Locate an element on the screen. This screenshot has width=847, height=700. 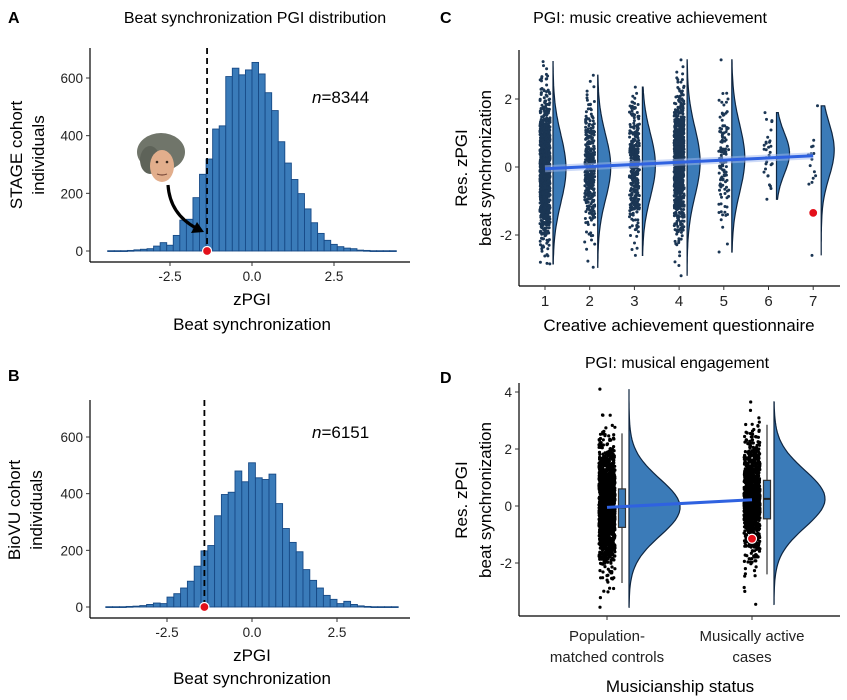
panel-c-ylabel-line2: beat synchronization is located at coordinates (485, 168).